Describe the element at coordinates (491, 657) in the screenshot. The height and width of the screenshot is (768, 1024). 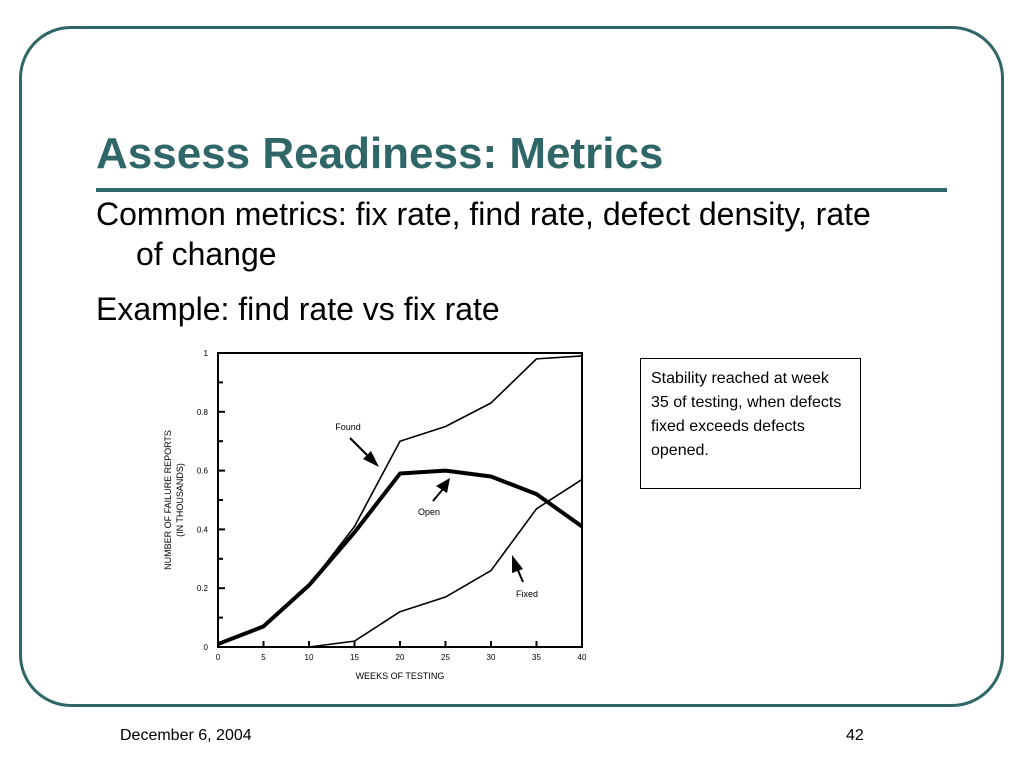
I see `x-tick-label: 30` at that location.